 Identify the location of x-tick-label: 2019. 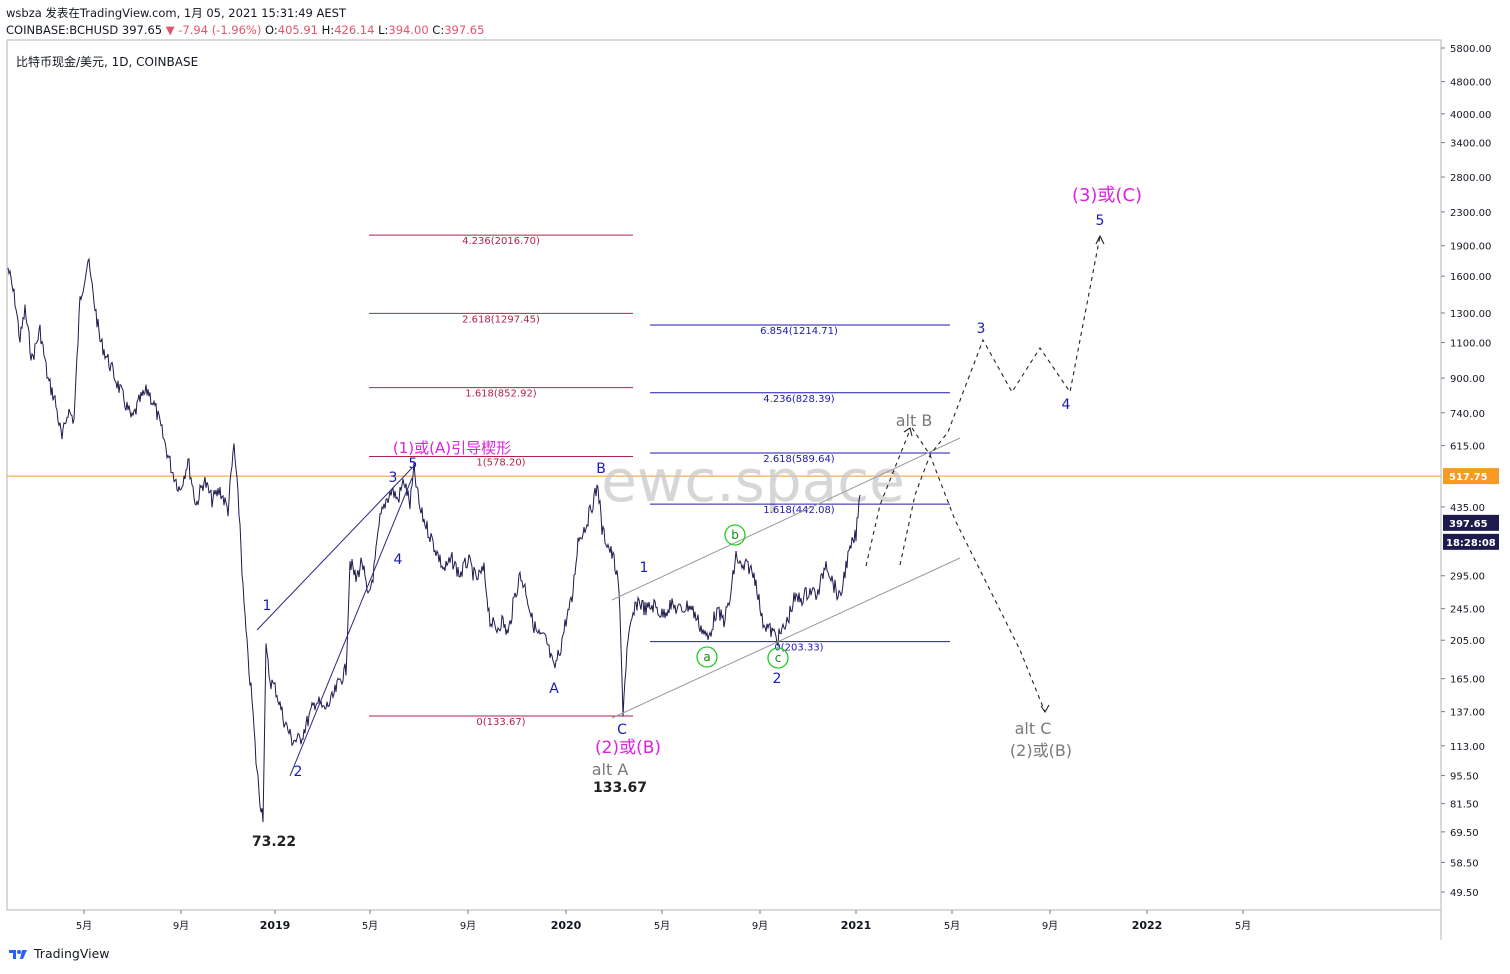
(275, 925).